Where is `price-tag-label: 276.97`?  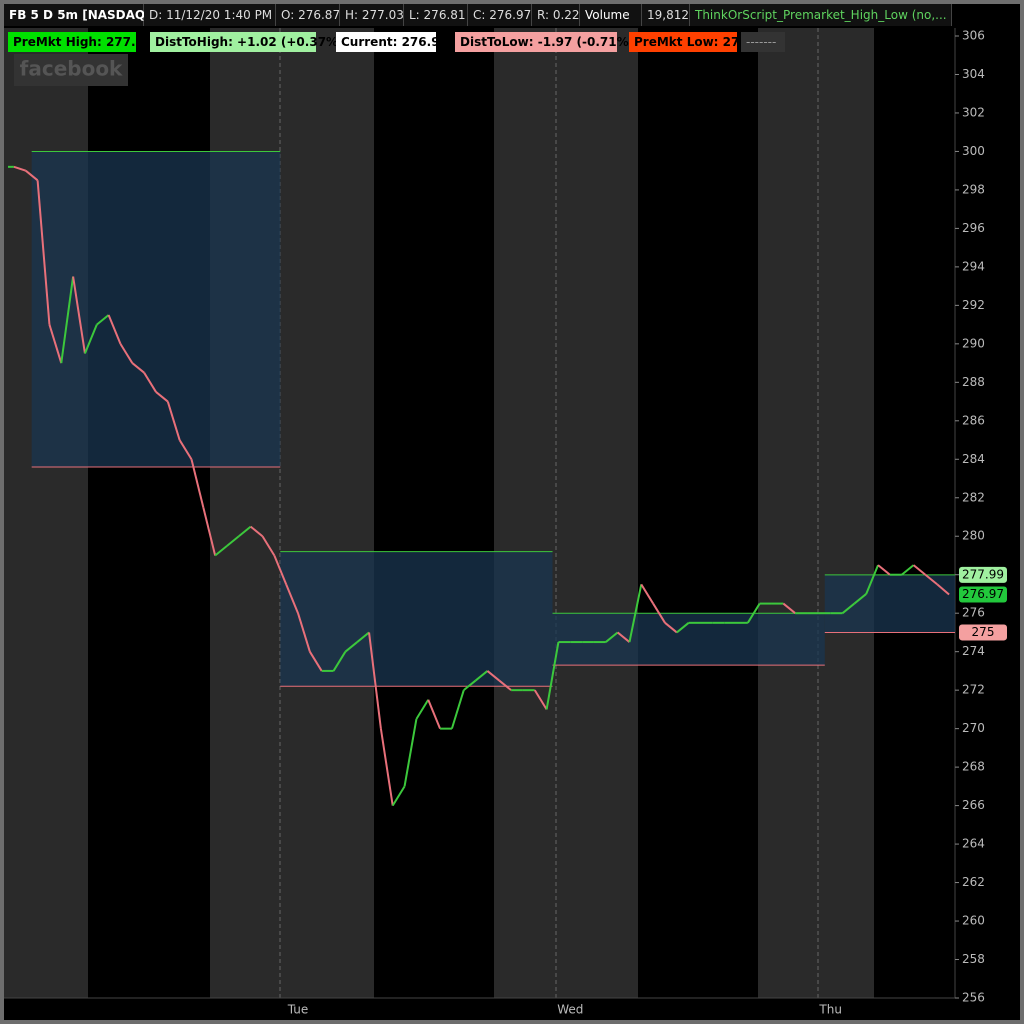 price-tag-label: 276.97 is located at coordinates (983, 594).